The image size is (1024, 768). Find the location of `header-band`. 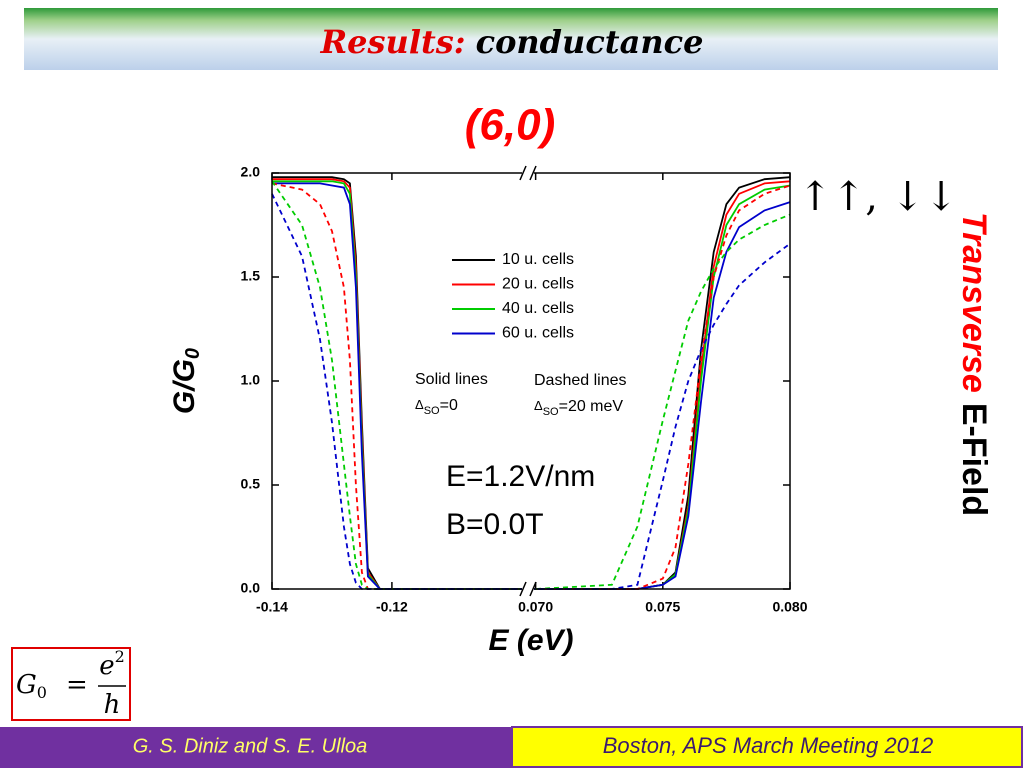

header-band is located at coordinates (511, 39).